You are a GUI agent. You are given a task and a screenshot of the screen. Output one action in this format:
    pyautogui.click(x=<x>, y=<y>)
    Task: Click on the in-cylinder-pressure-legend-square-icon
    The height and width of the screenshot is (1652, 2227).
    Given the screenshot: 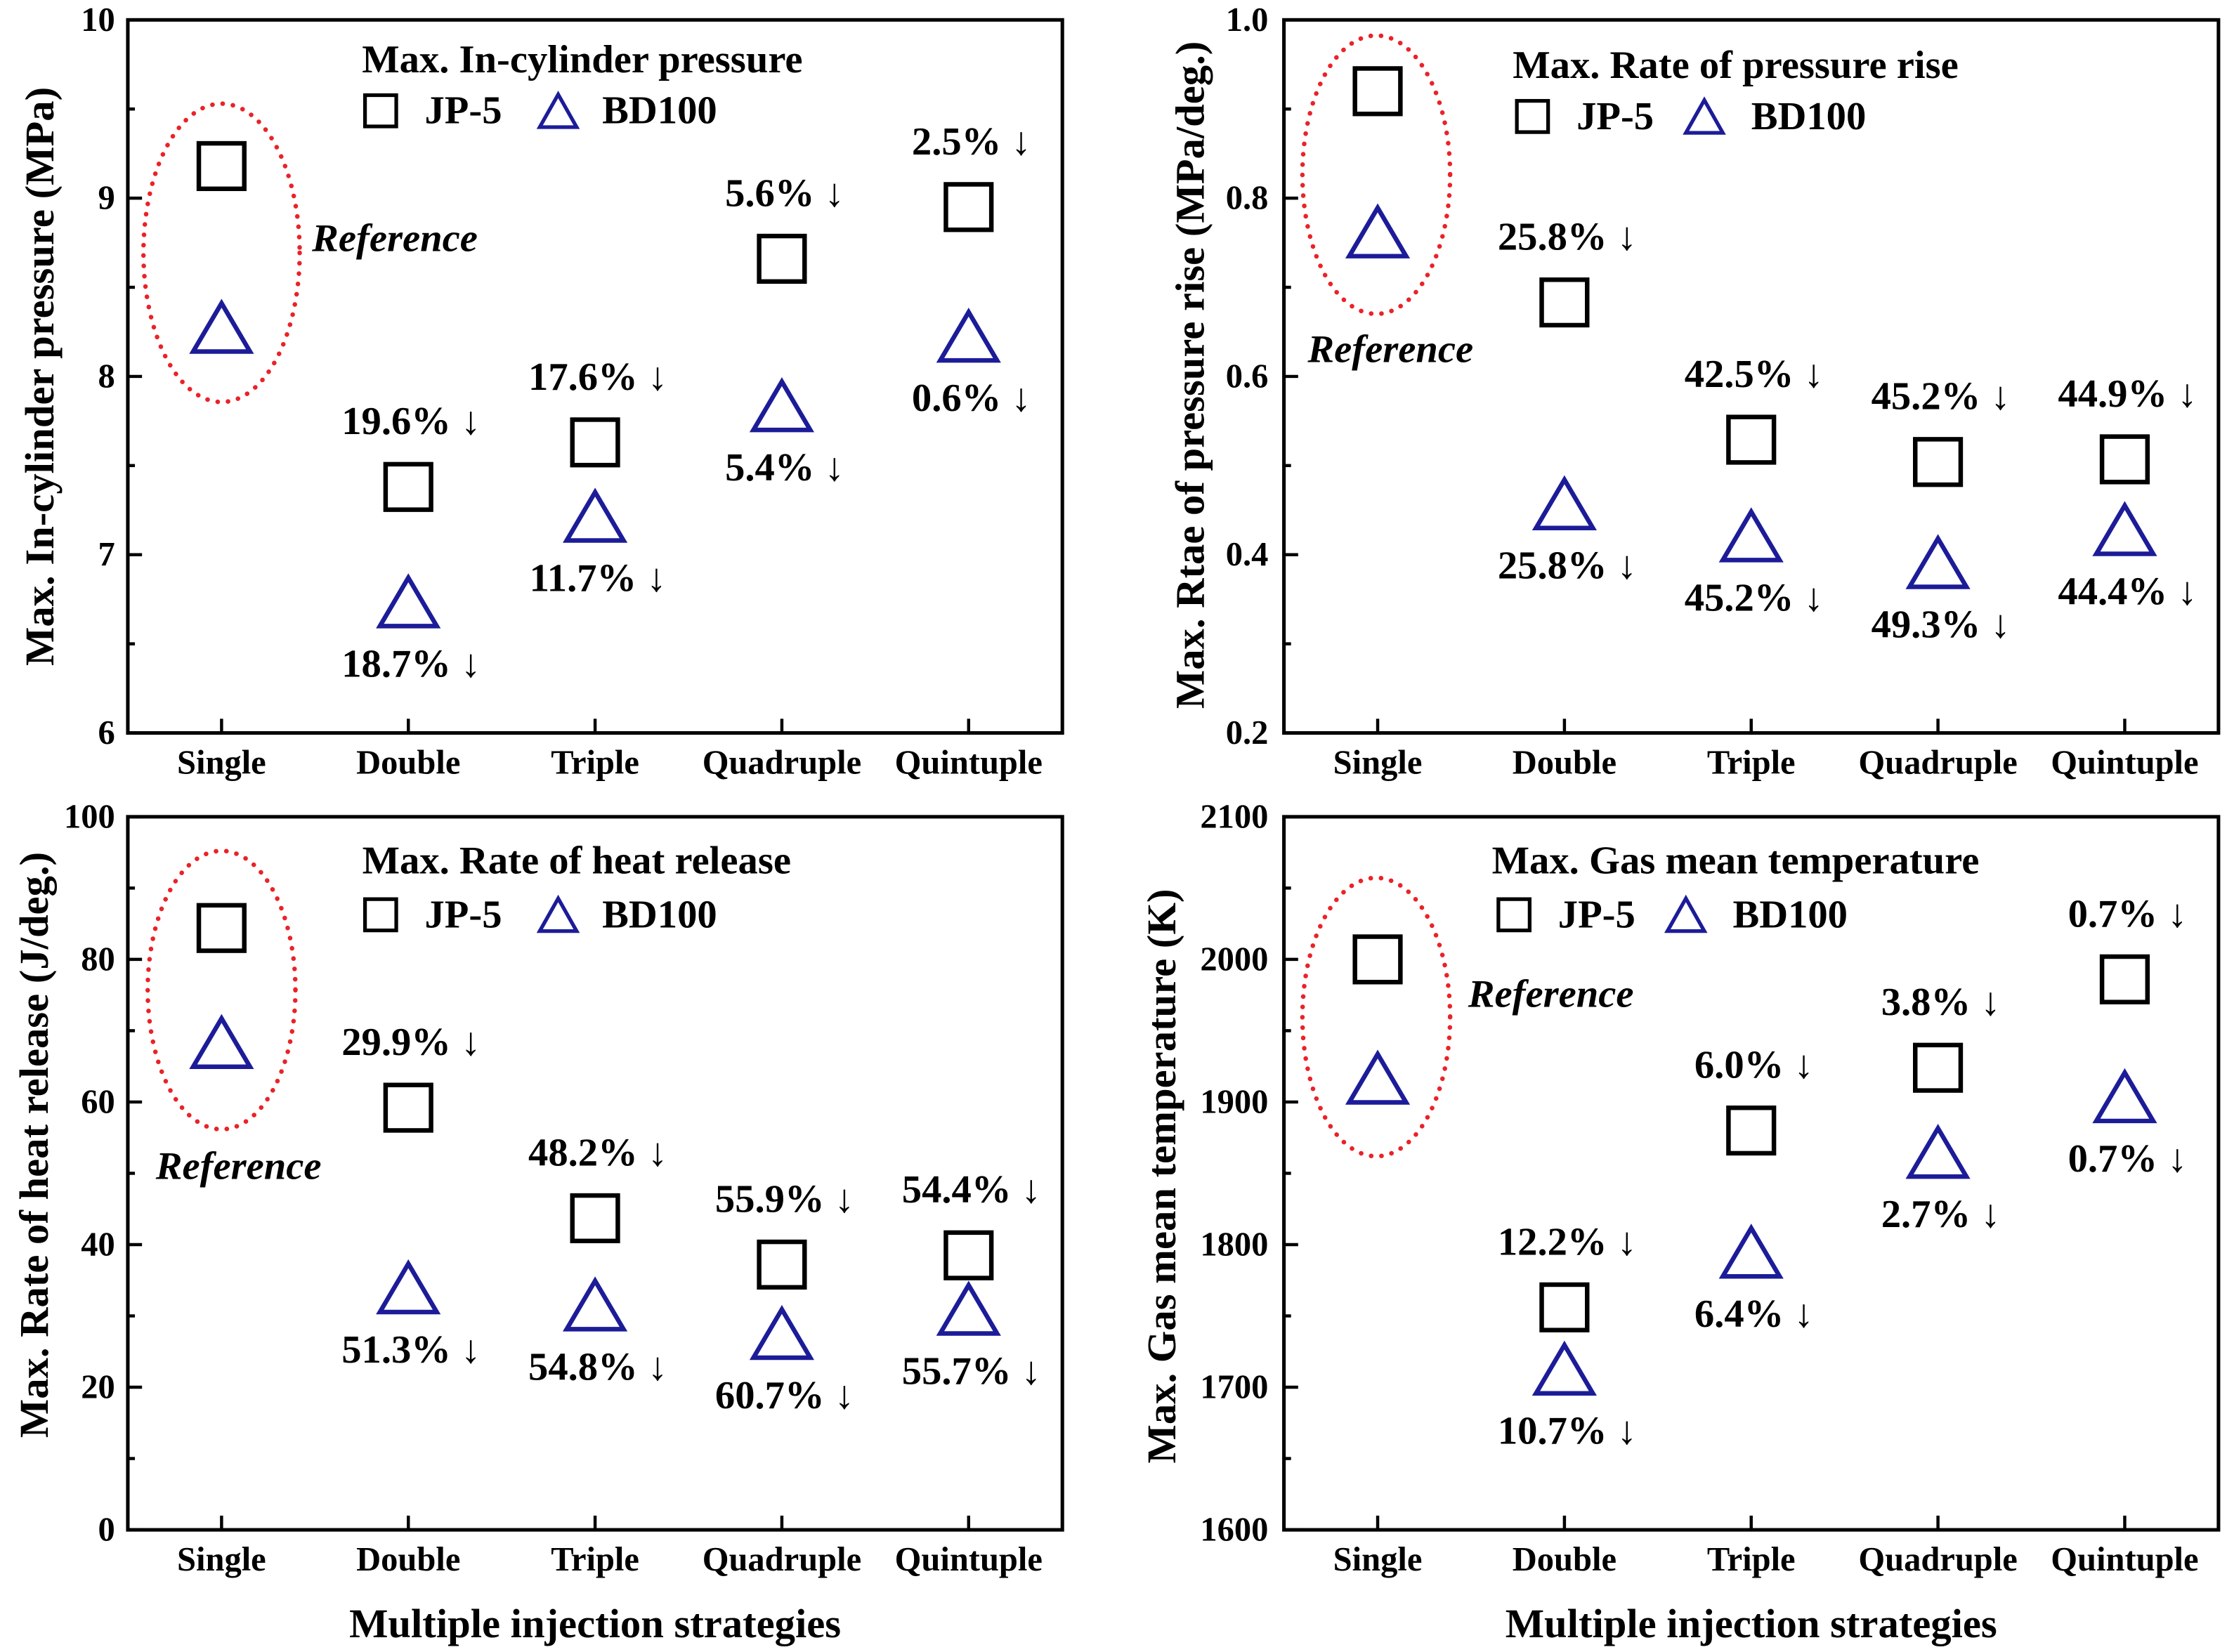 What is the action you would take?
    pyautogui.click(x=380, y=111)
    